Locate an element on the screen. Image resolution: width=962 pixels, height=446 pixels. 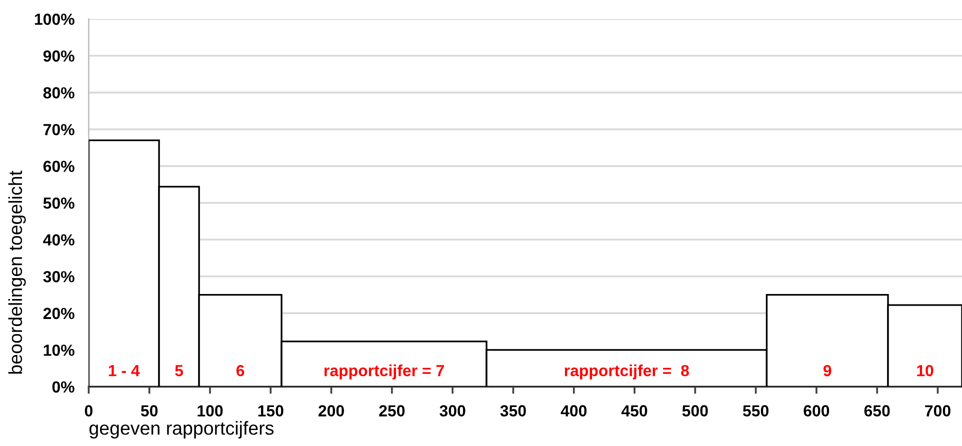
x-tick-label: 700 is located at coordinates (937, 410).